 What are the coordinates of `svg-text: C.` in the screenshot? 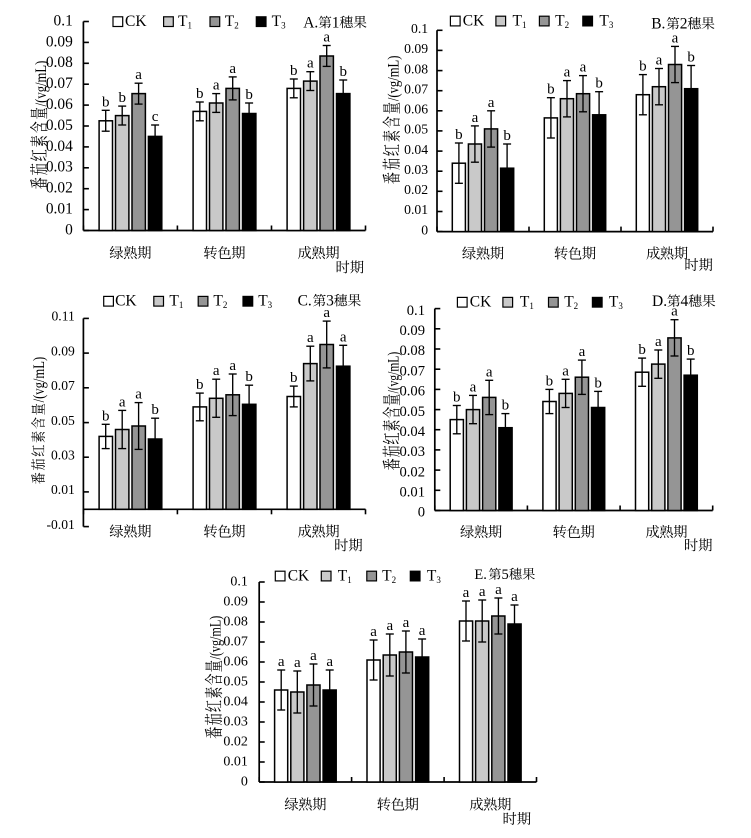 It's located at (305, 301).